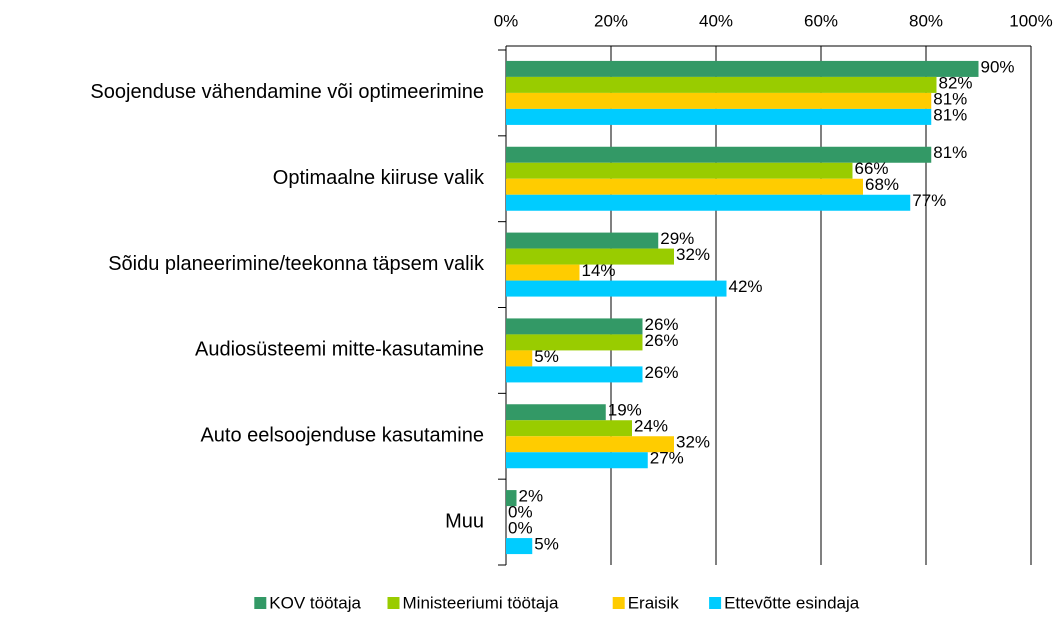  I want to click on value-label: 19%, so click(625, 410).